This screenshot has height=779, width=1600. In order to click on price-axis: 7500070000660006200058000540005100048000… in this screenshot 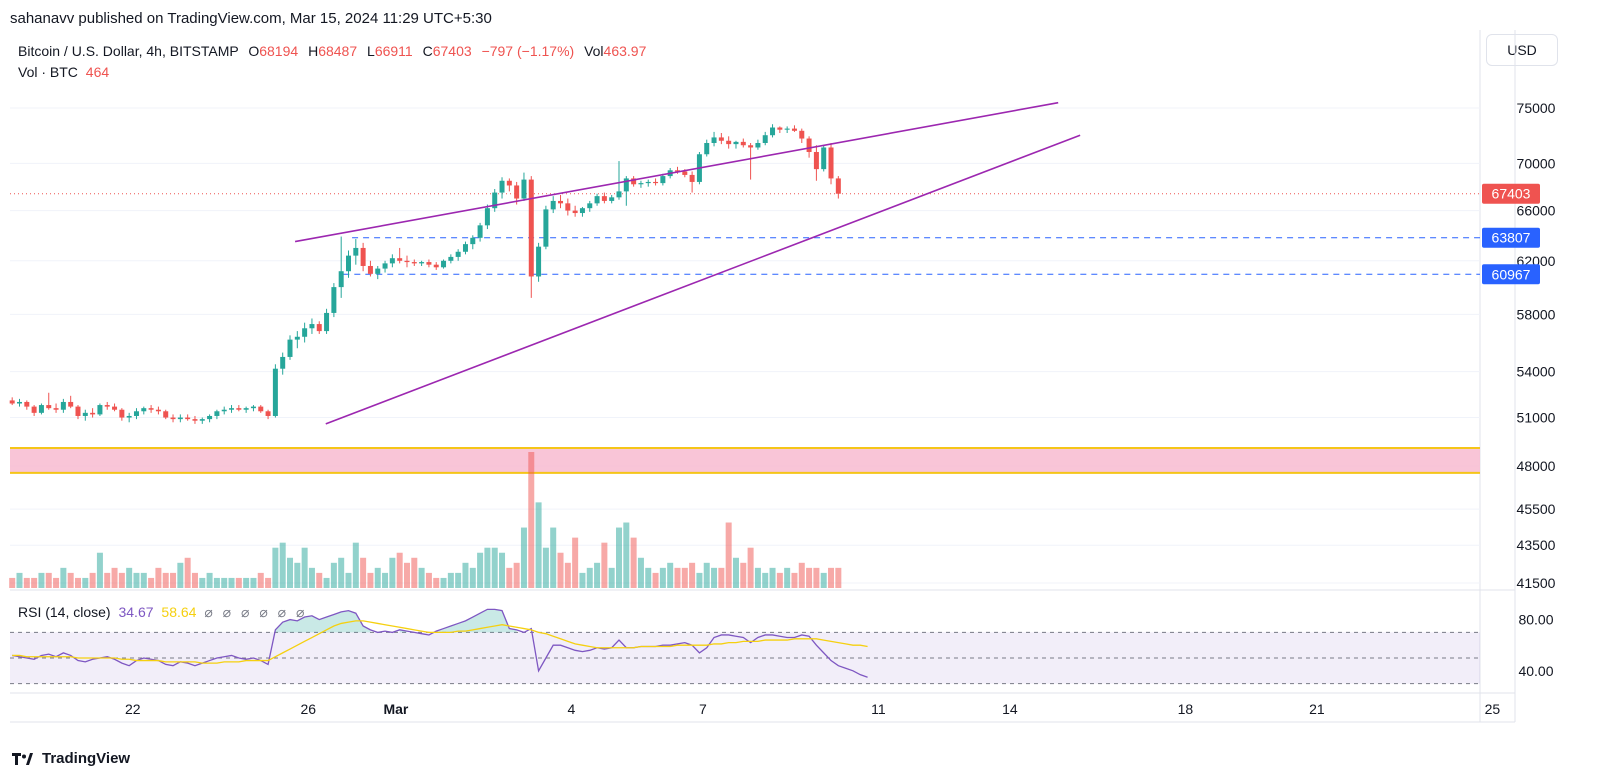, I will do `click(1536, 389)`.